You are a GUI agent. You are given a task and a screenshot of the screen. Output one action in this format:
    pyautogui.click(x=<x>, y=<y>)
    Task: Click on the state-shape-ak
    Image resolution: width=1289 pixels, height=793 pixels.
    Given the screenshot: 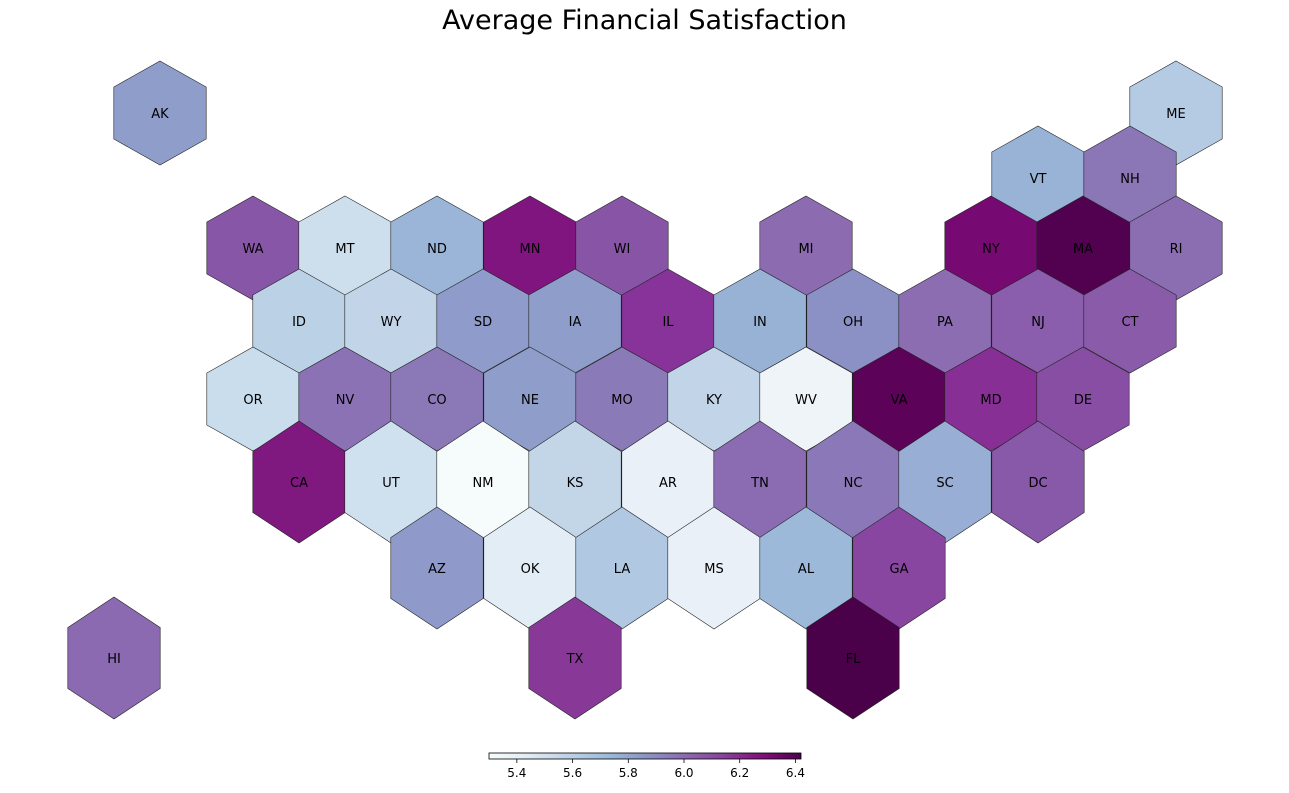 What is the action you would take?
    pyautogui.click(x=160, y=113)
    